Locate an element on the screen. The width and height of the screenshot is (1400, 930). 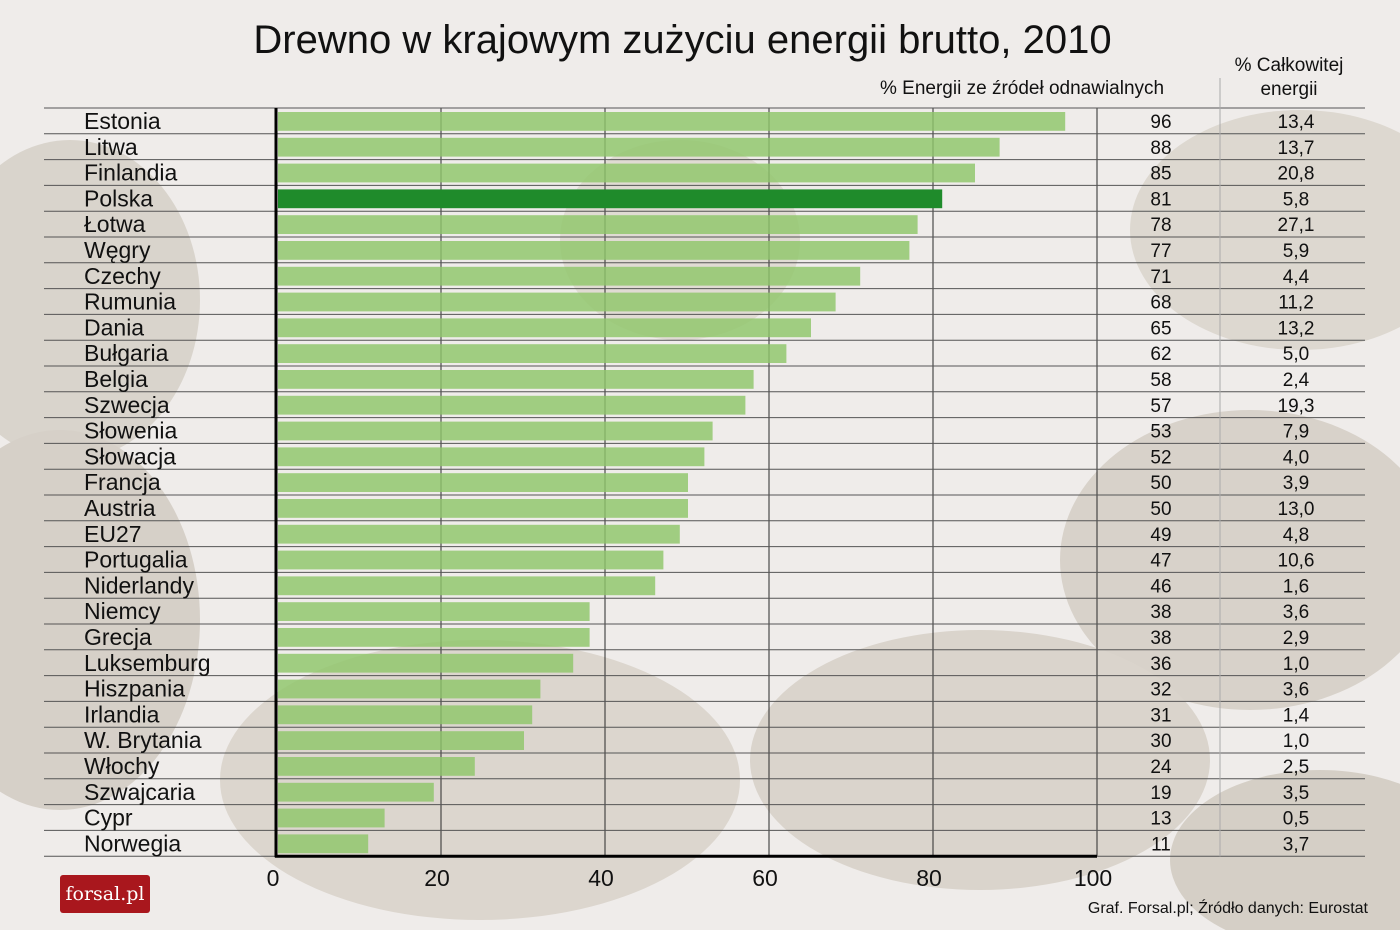
category-label: Estonia is located at coordinates (122, 121).